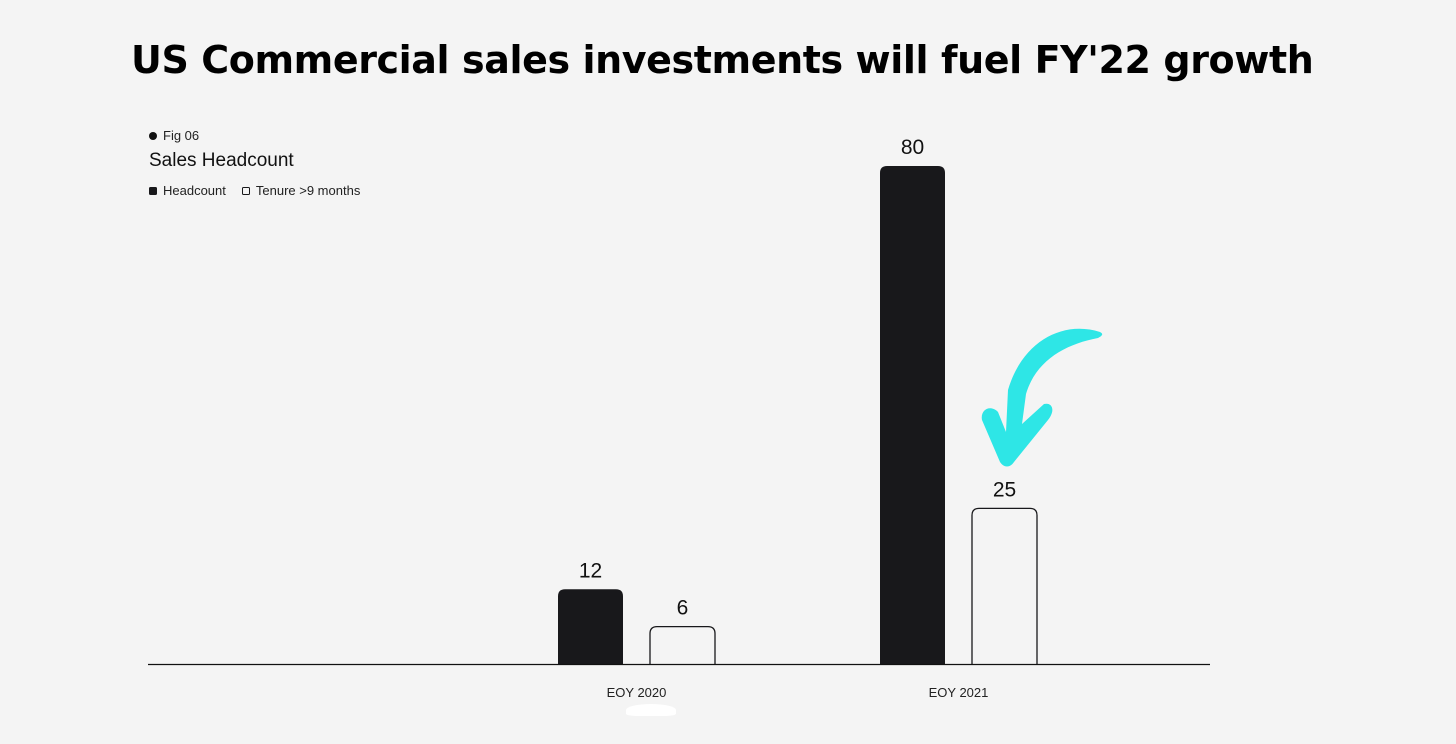  What do you see at coordinates (651, 710) in the screenshot?
I see `white-smudge` at bounding box center [651, 710].